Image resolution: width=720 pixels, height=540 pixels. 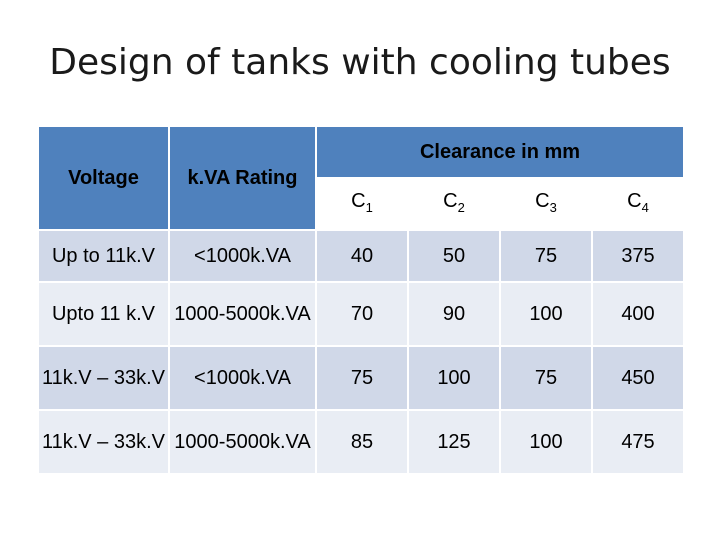 What do you see at coordinates (454, 256) in the screenshot?
I see `c2-cell: 50` at bounding box center [454, 256].